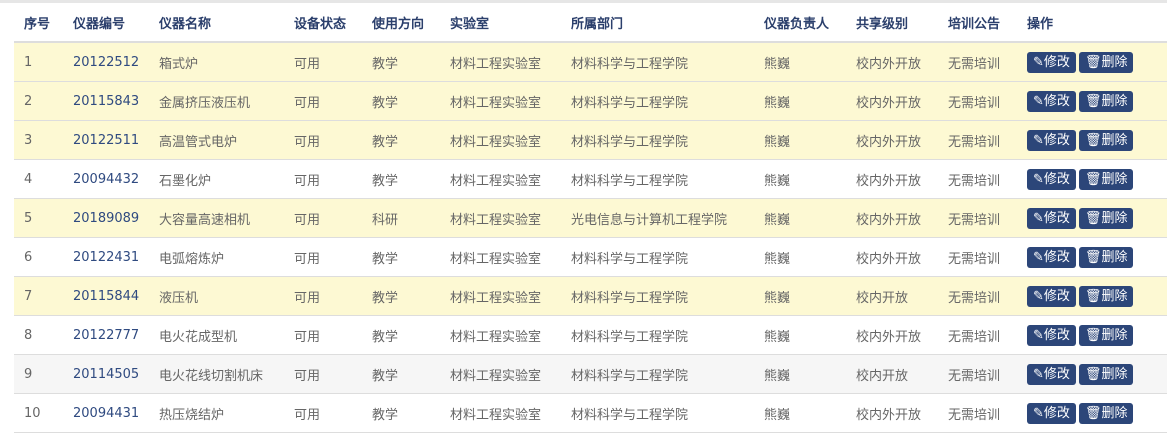 Image resolution: width=1167 pixels, height=433 pixels. Describe the element at coordinates (106, 140) in the screenshot. I see `cell-code: 20122511` at that location.